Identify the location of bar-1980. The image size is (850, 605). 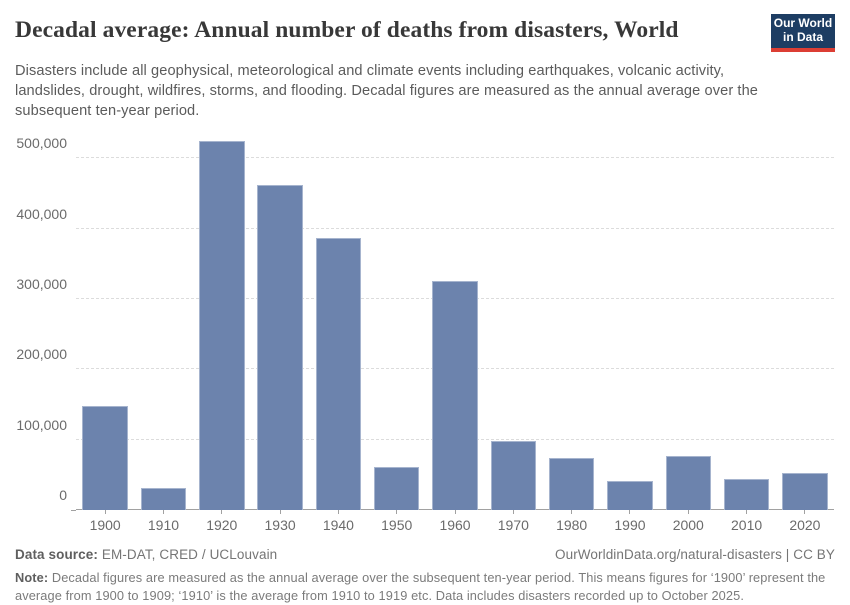
(571, 484).